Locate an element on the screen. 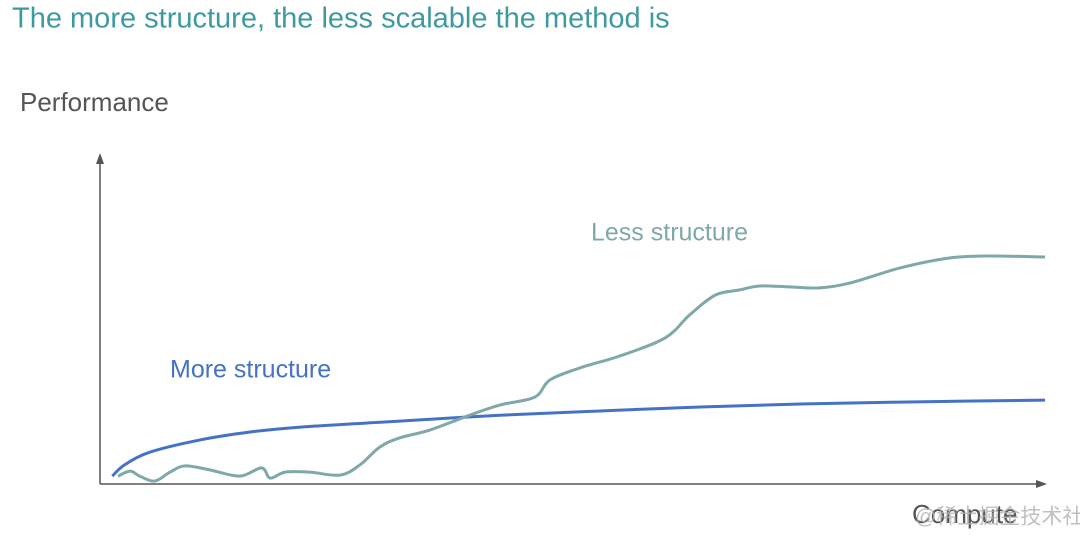 This screenshot has width=1080, height=539. y-axis-arrow is located at coordinates (100, 158).